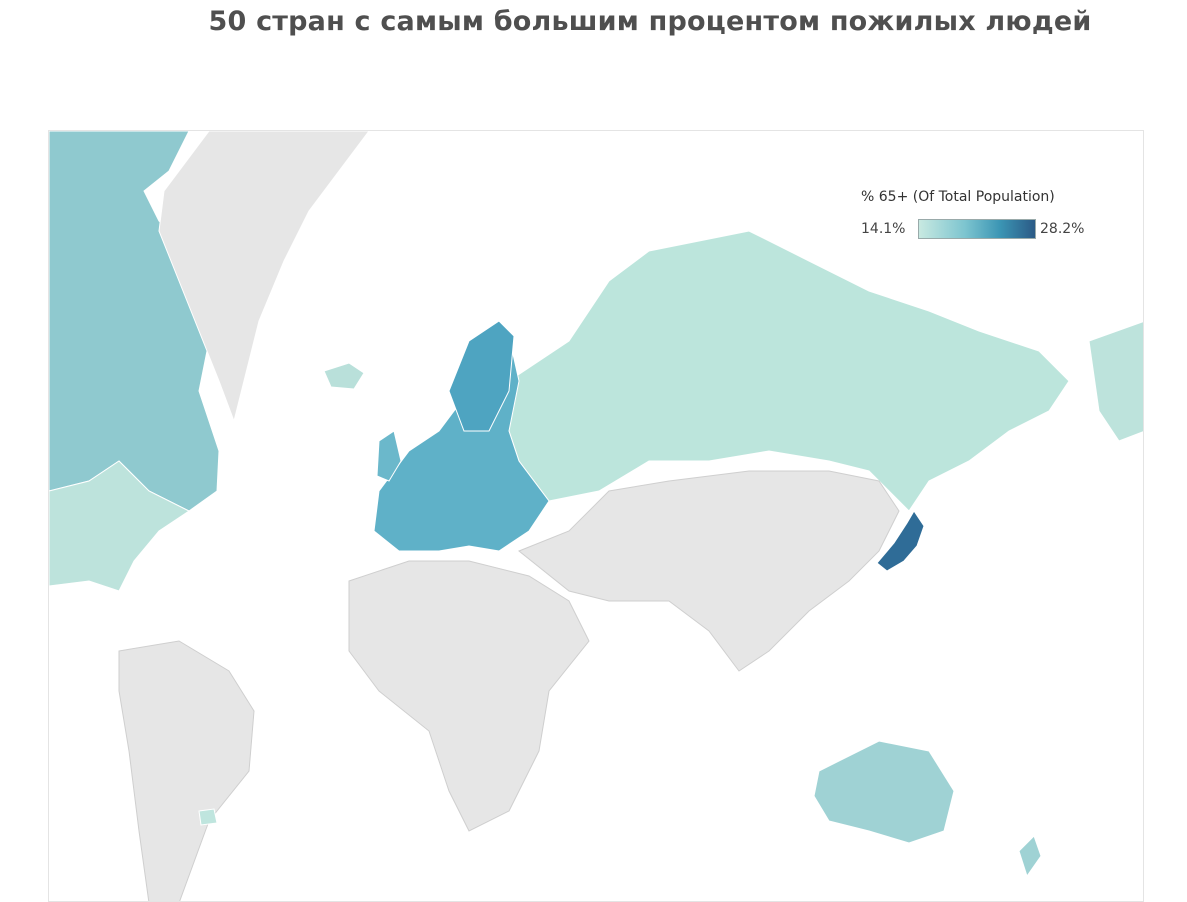 The width and height of the screenshot is (1187, 902). What do you see at coordinates (976, 215) in the screenshot?
I see `legend: % 65+ (Of Total Population) 14.1% 28.2%` at bounding box center [976, 215].